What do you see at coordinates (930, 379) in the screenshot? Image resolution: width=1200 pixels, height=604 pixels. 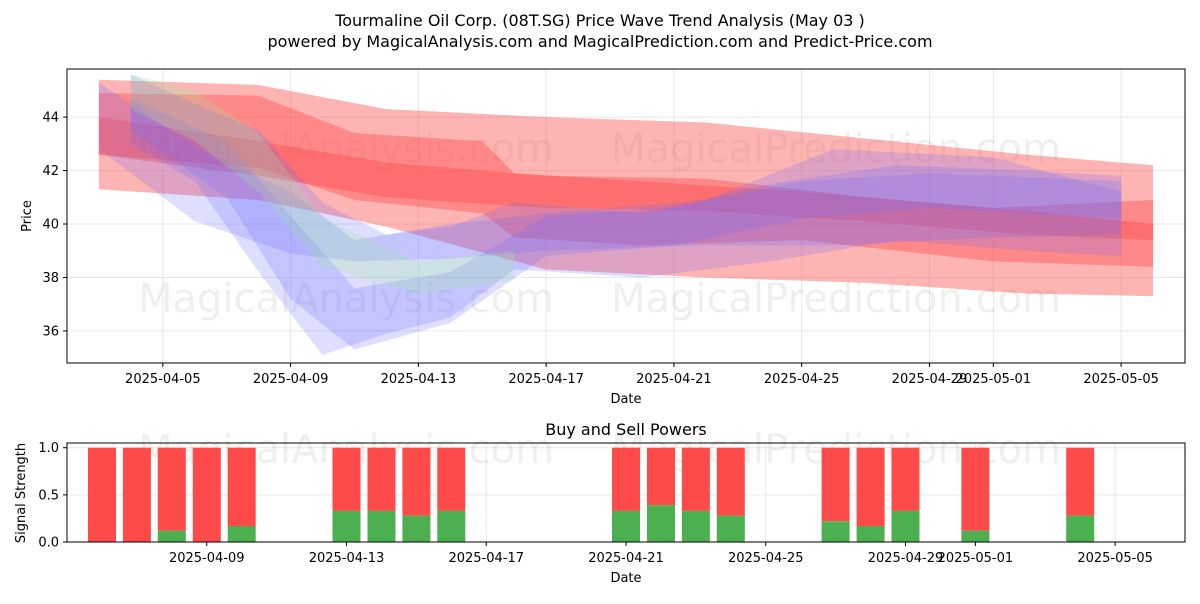 I see `price-x-tick-label: 2025-04-29` at bounding box center [930, 379].